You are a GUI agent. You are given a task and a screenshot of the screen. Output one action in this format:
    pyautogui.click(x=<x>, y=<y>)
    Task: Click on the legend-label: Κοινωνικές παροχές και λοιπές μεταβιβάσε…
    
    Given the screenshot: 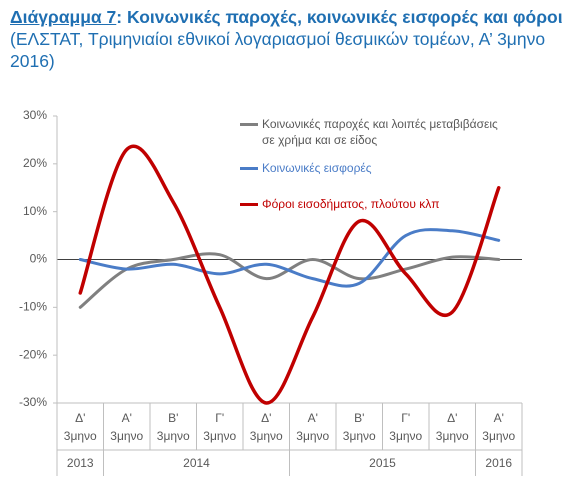 What is the action you would take?
    pyautogui.click(x=380, y=132)
    